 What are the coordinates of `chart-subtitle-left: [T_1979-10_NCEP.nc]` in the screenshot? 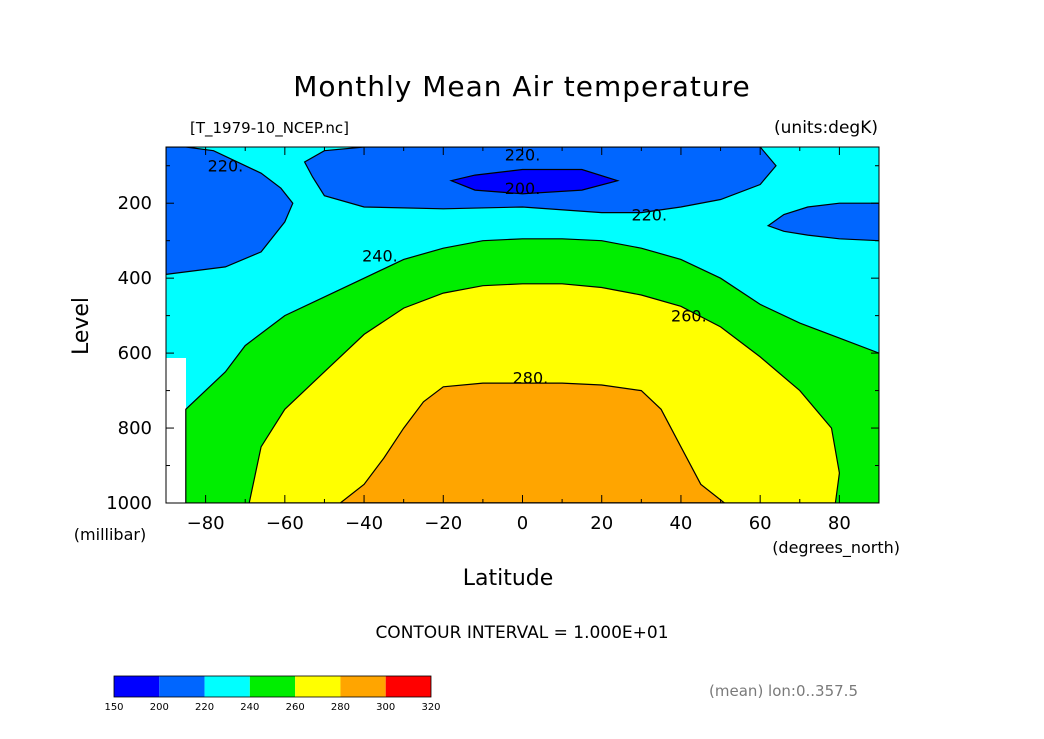 It's located at (269, 128).